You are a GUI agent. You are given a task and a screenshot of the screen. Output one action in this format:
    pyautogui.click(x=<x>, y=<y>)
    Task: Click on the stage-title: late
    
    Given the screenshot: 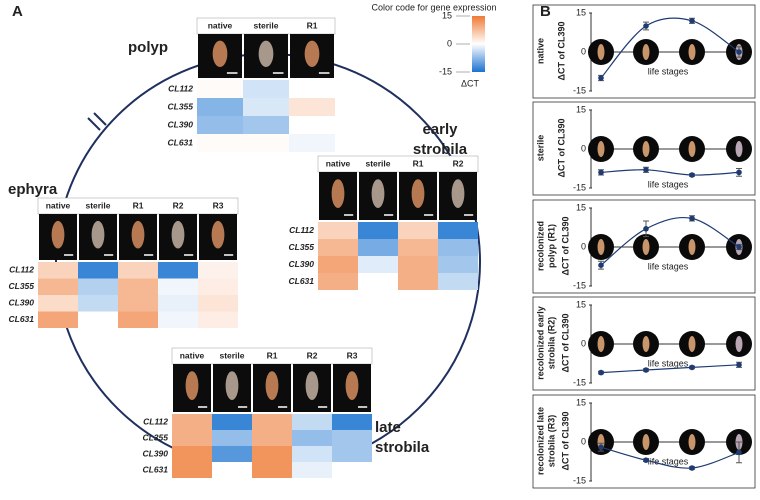 What is the action you would take?
    pyautogui.click(x=388, y=427)
    